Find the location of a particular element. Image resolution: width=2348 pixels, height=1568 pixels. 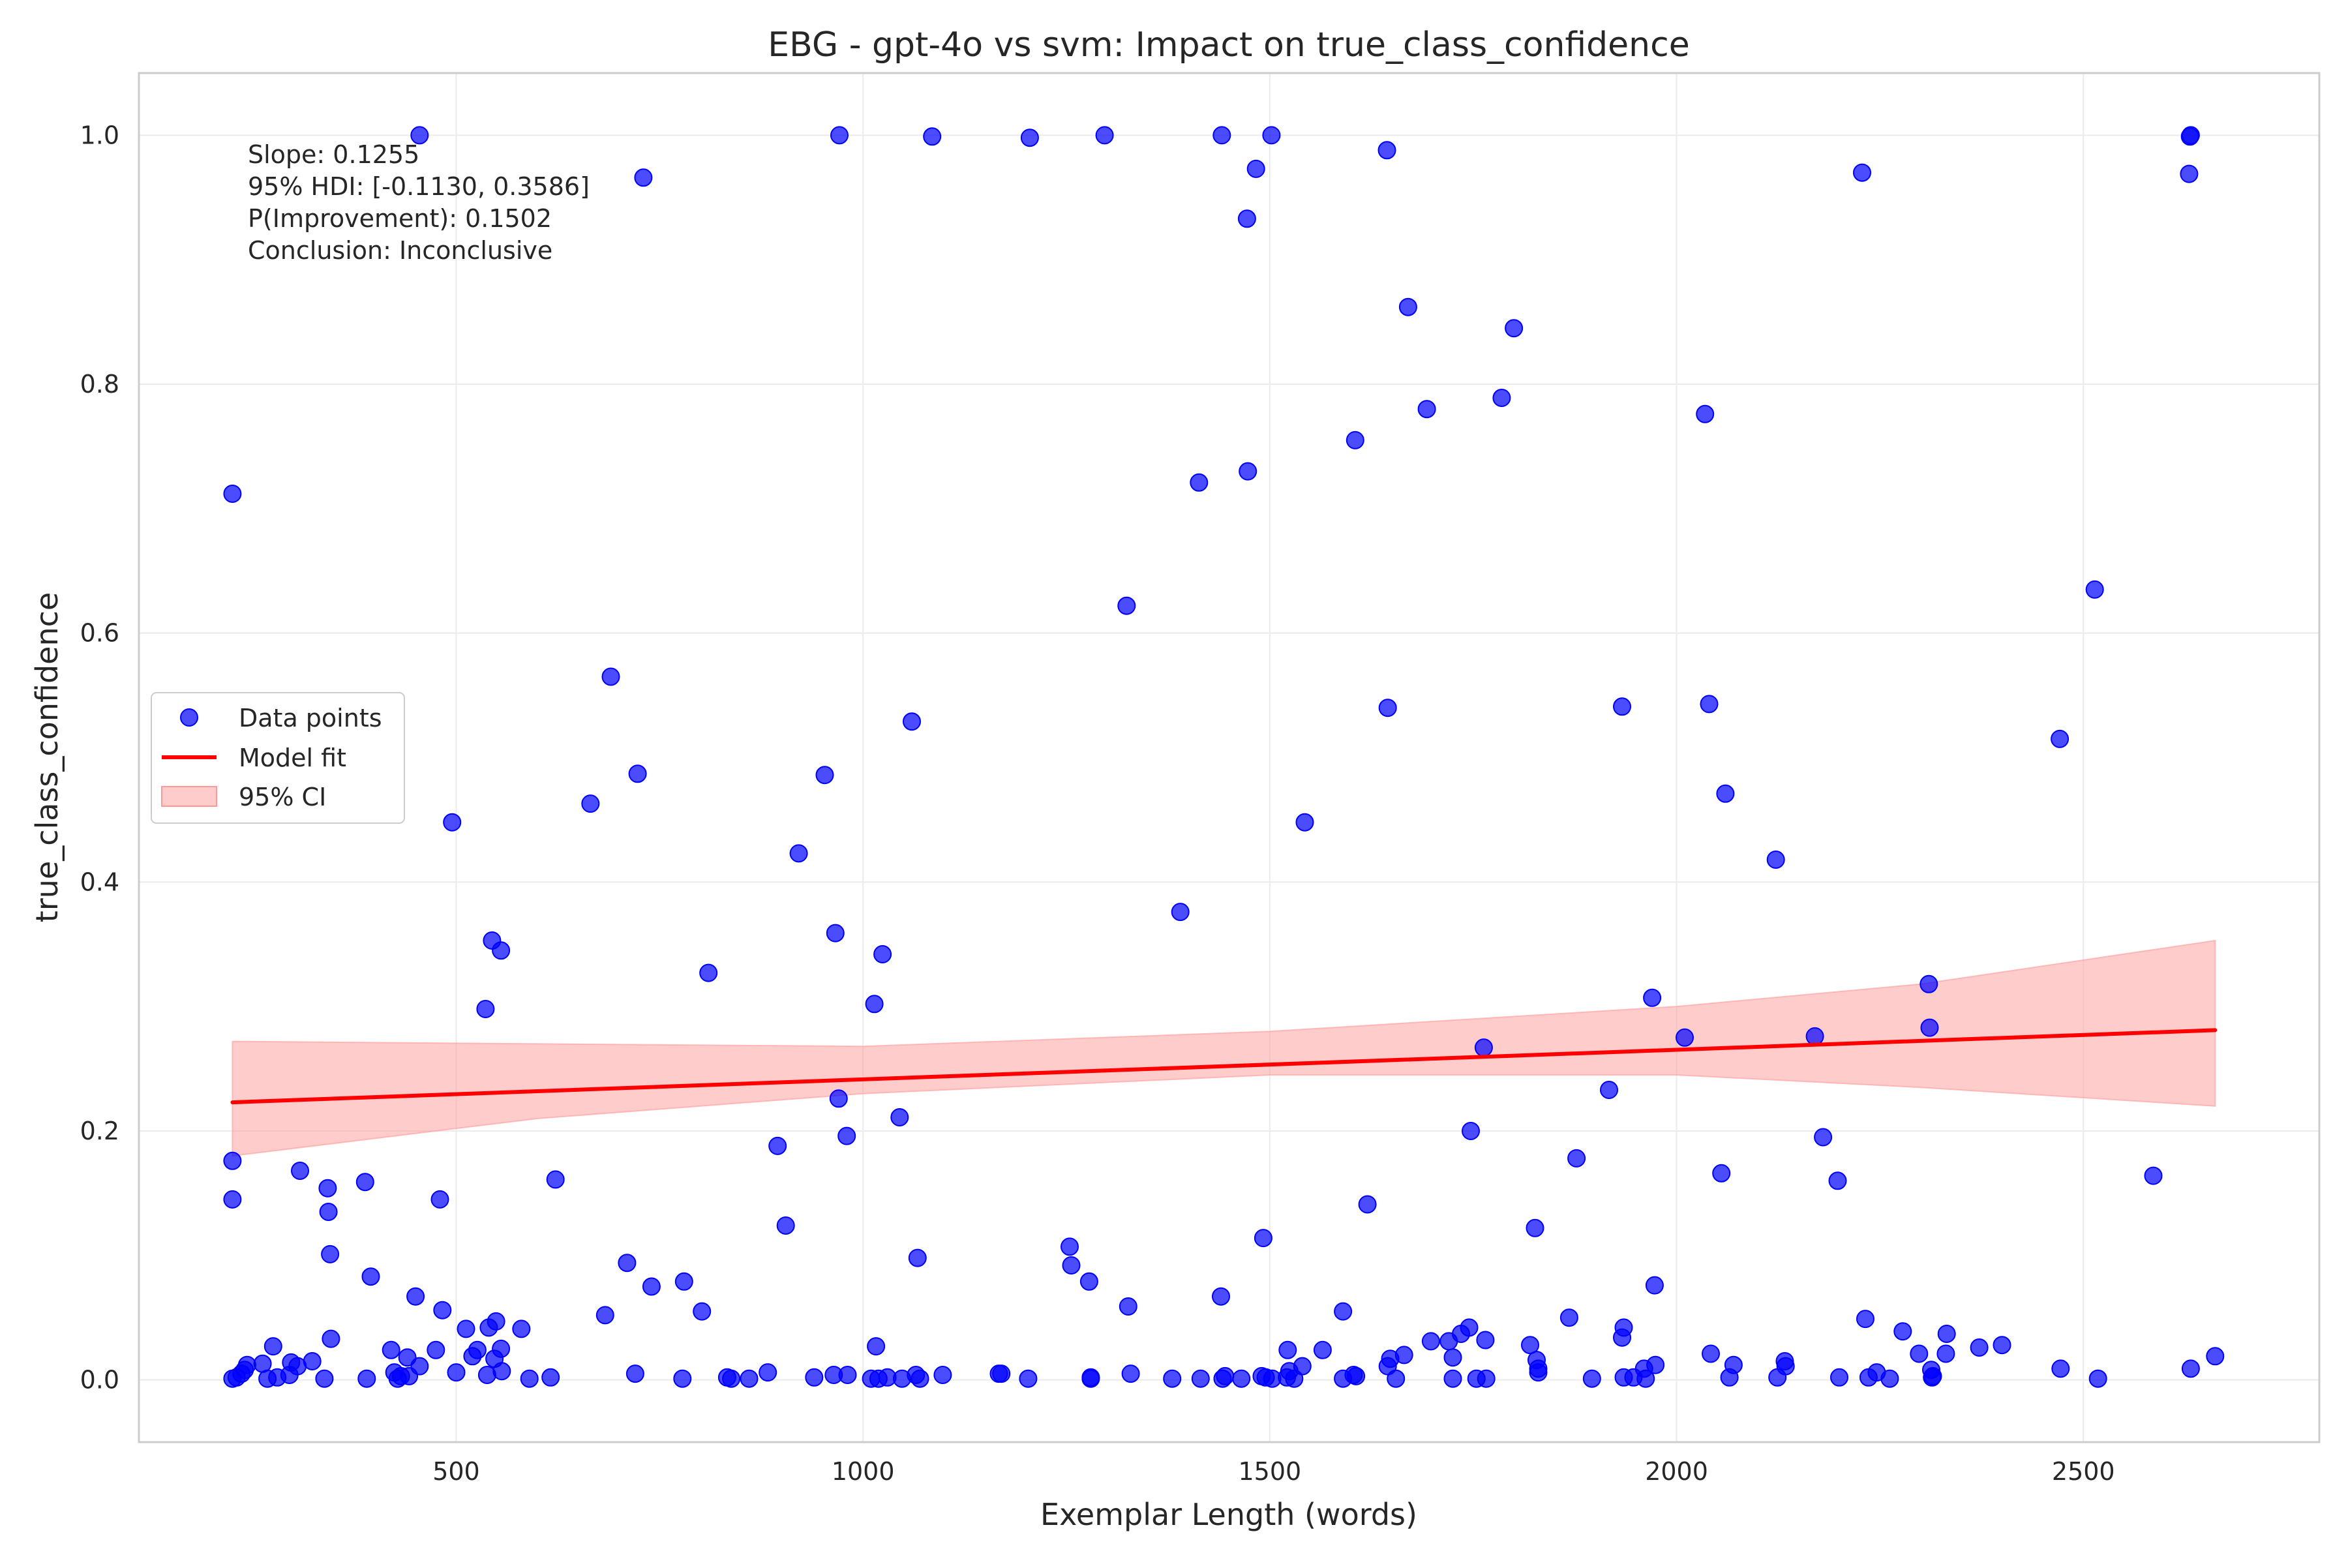

x-tick-label: 2500 is located at coordinates (2083, 1471).